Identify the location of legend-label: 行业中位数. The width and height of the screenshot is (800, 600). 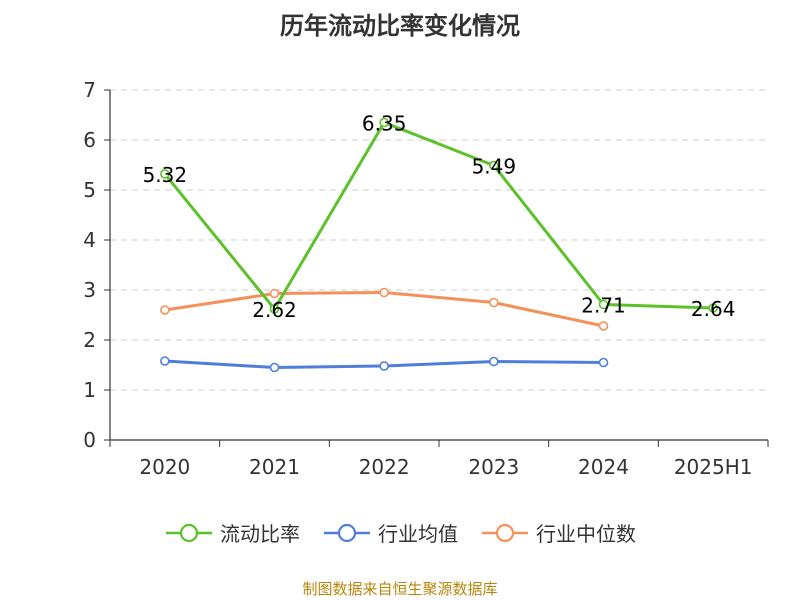
(586, 534).